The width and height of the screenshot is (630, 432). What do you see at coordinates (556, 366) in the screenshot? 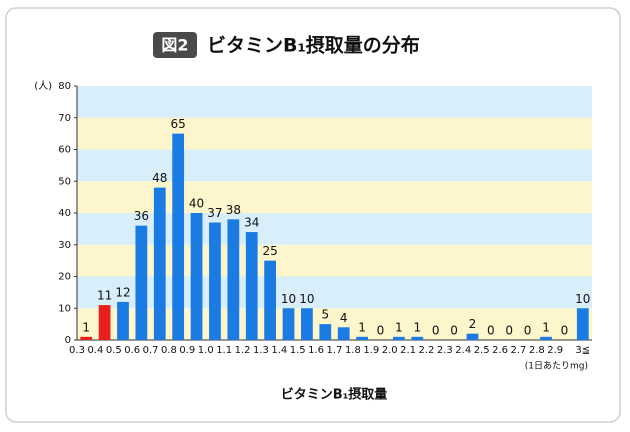
I see `x-unit: (1日あたりmg)` at bounding box center [556, 366].